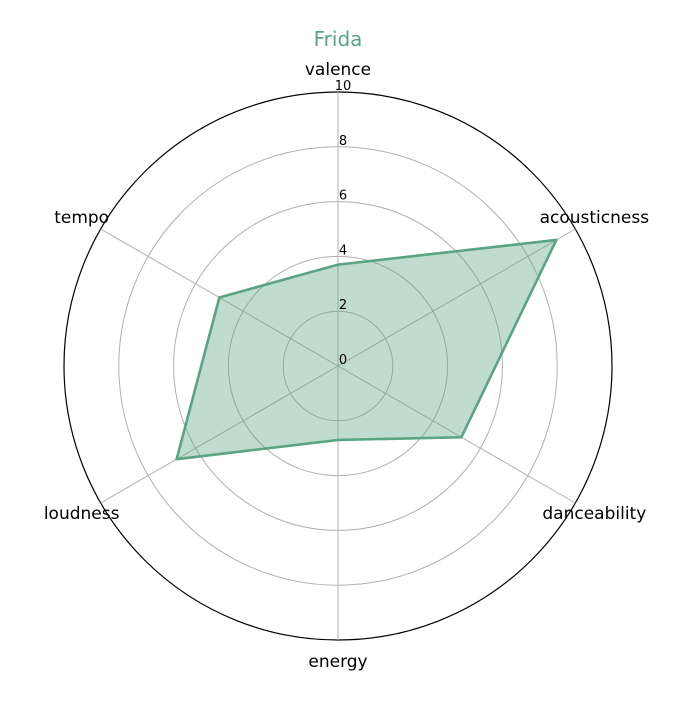 Image resolution: width=693 pixels, height=721 pixels. Describe the element at coordinates (338, 39) in the screenshot. I see `chart-title: Frida` at that location.